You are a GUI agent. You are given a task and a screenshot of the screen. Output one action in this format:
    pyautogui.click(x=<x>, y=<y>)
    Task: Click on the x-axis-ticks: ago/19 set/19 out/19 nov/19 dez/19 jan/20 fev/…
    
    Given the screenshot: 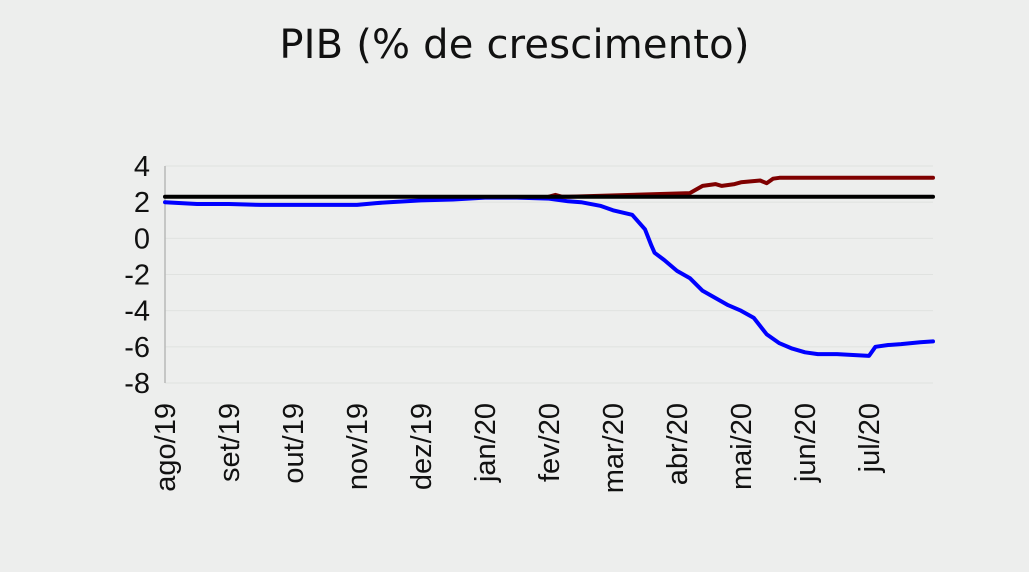 What is the action you would take?
    pyautogui.click(x=518, y=448)
    